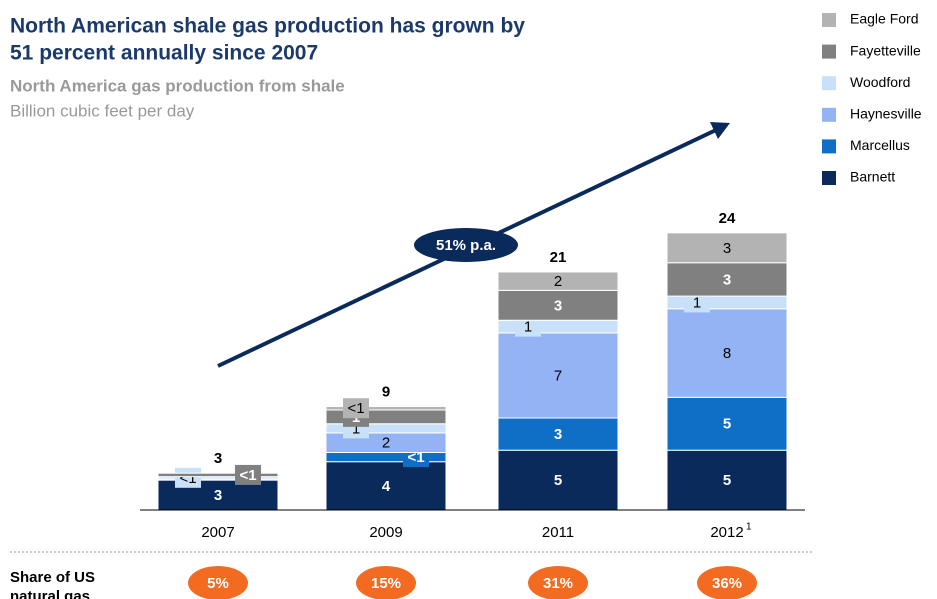  I want to click on share-value: 15%, so click(386, 583).